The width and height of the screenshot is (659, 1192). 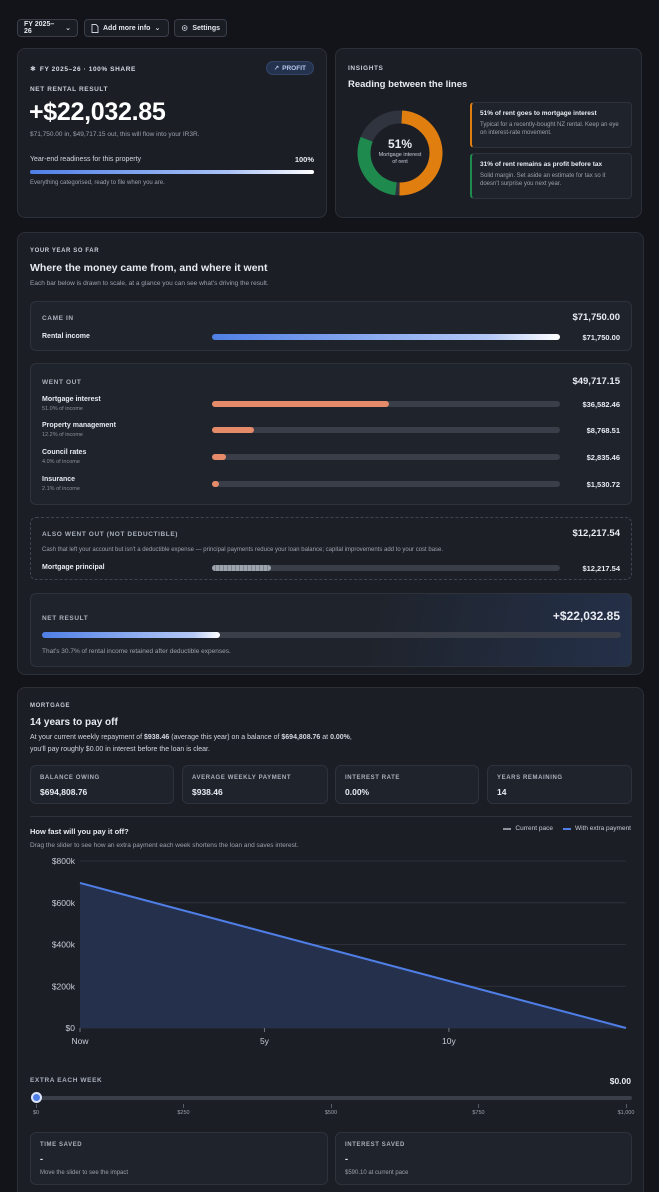 What do you see at coordinates (449, 1041) in the screenshot?
I see `x-tick-label: 10y` at bounding box center [449, 1041].